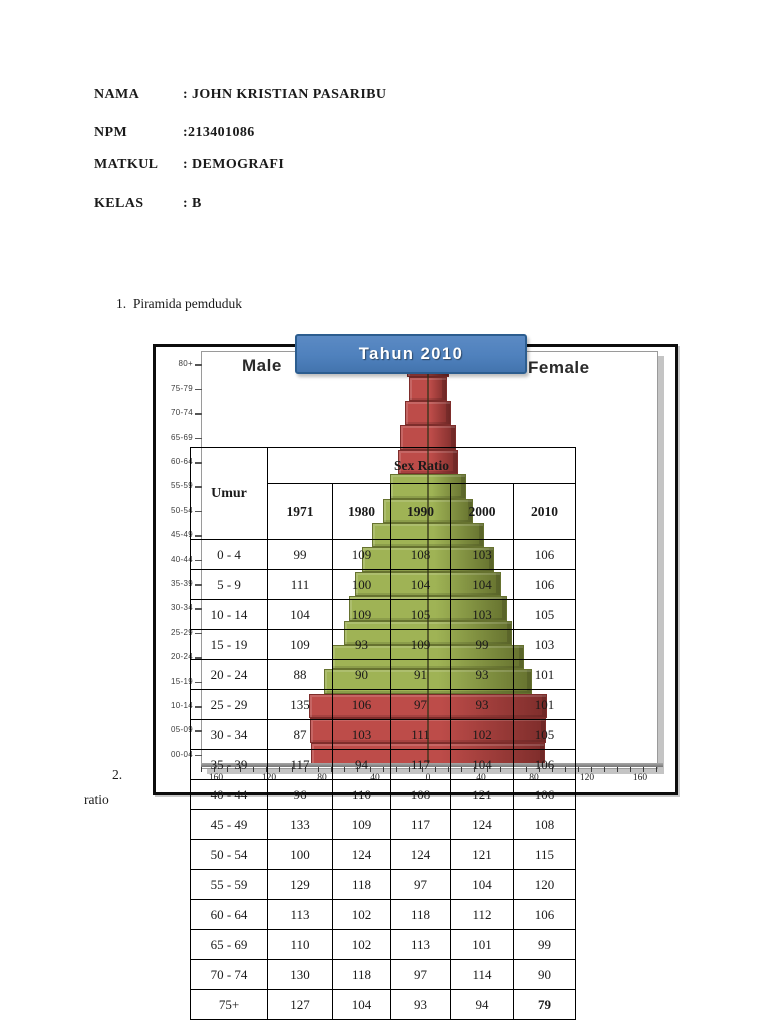  I want to click on y-axis-label: 25-29, so click(182, 632).